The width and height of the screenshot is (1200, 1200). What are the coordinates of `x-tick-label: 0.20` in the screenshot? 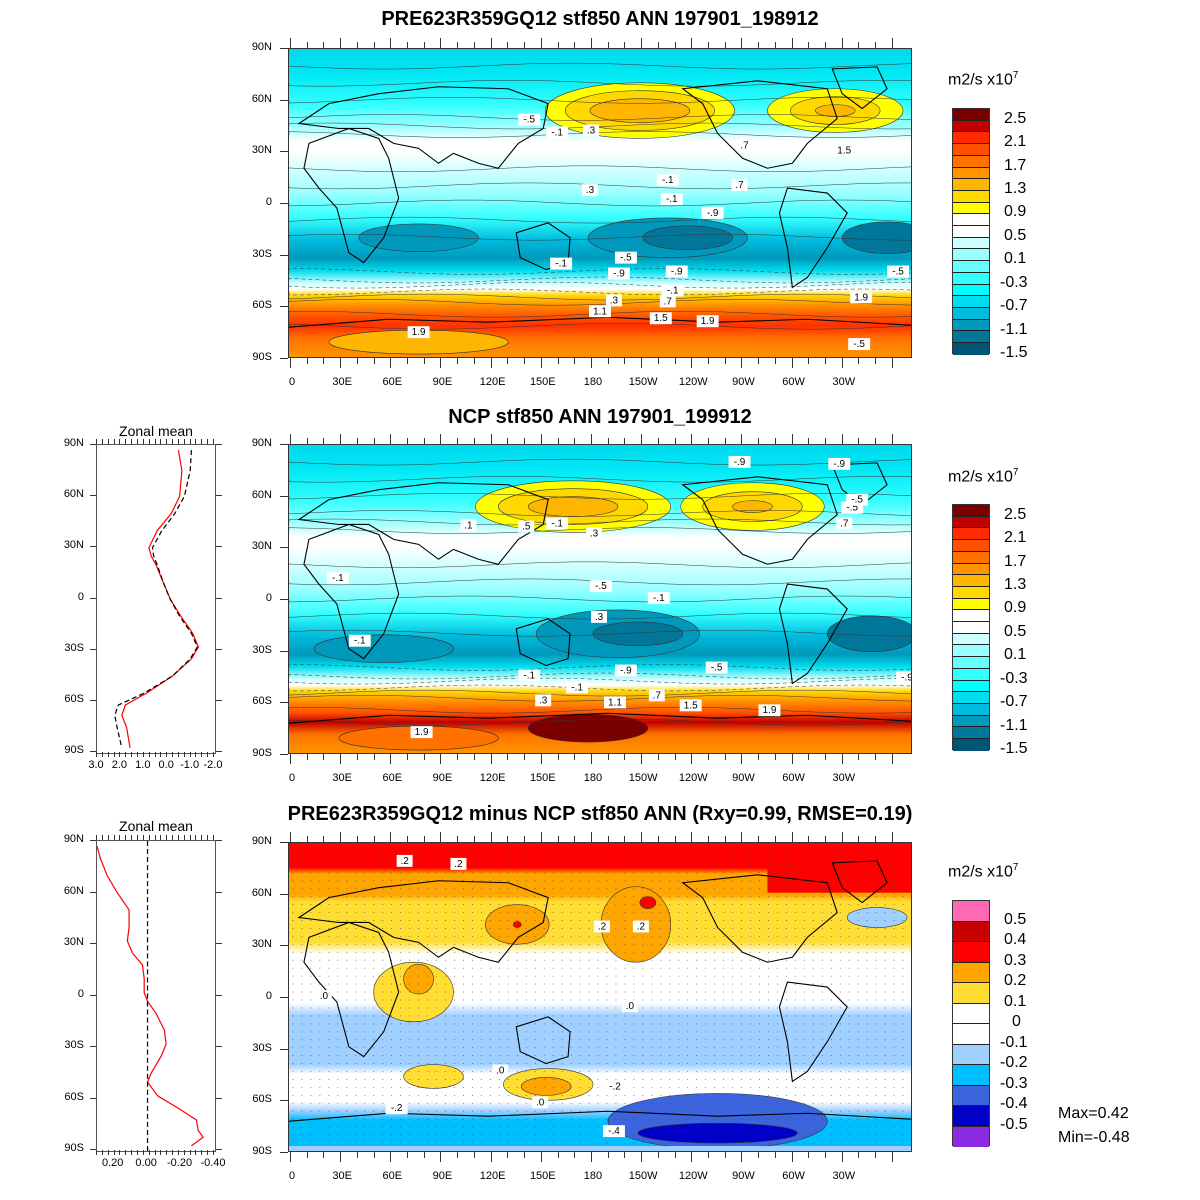 It's located at (112, 1163).